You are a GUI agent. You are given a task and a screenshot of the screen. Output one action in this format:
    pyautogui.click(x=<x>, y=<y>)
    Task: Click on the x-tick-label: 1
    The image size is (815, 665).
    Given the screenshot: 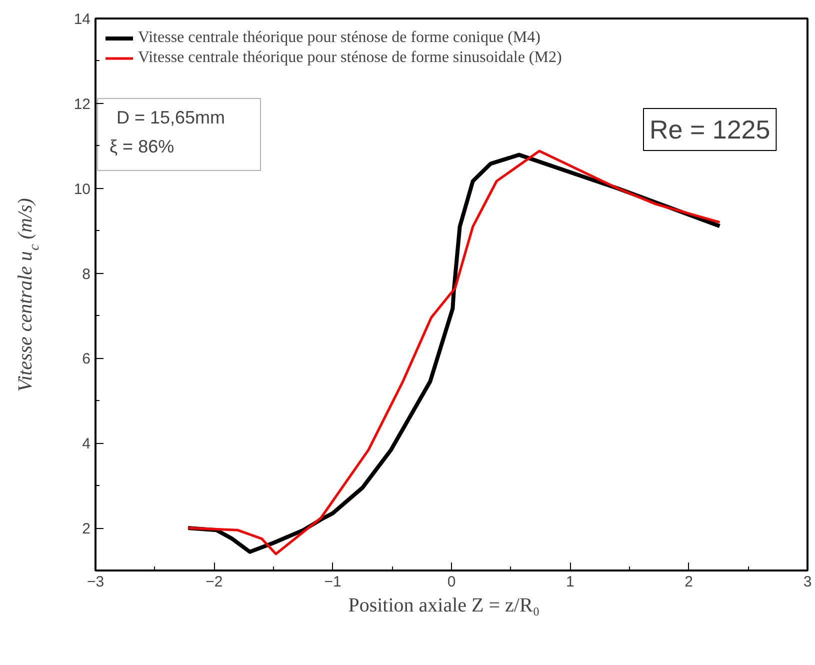 What is the action you would take?
    pyautogui.click(x=570, y=582)
    